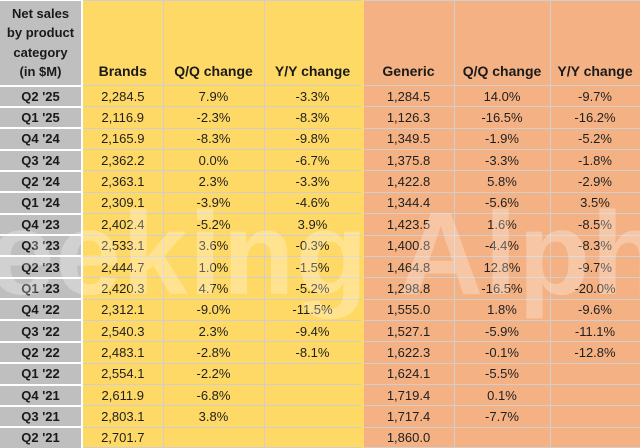 Image resolution: width=640 pixels, height=448 pixels. I want to click on row-label: Q4 '23, so click(41, 224).